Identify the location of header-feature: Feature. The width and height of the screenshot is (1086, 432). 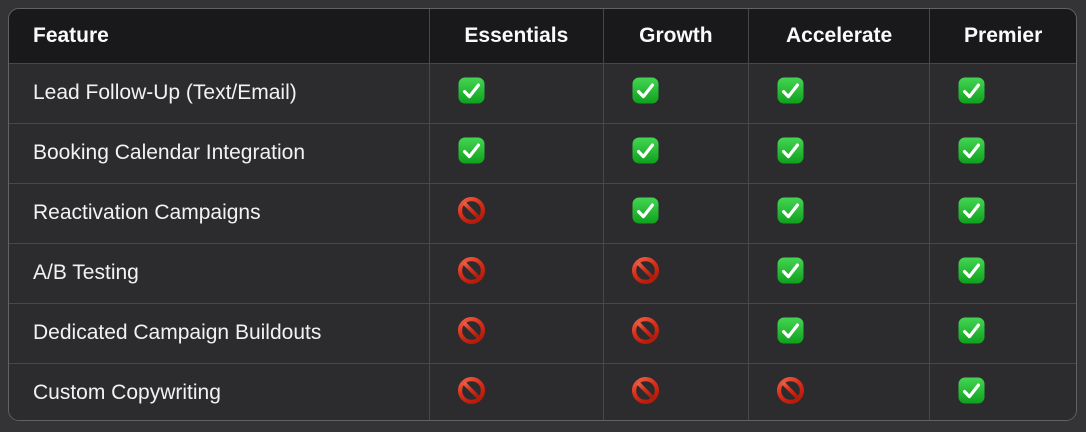
(219, 36).